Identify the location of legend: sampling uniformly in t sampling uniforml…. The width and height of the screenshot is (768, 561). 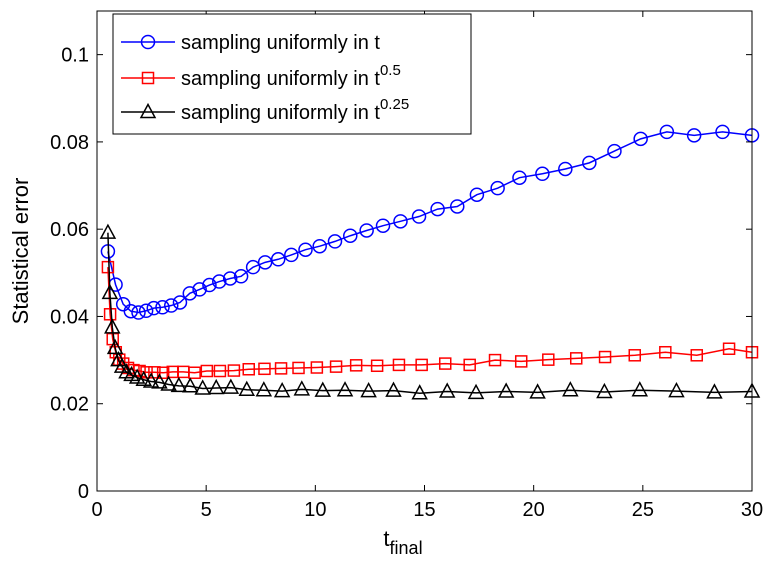
(292, 74).